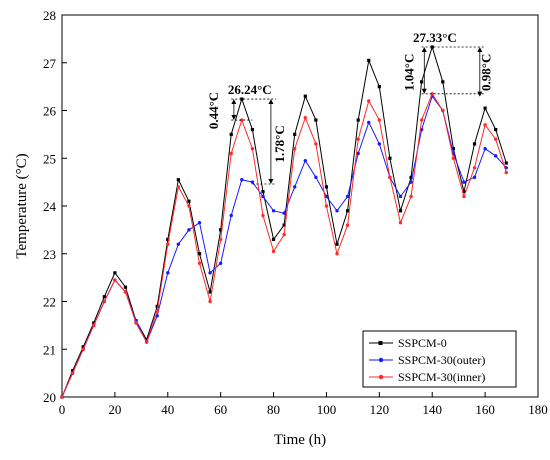  Describe the element at coordinates (49, 158) in the screenshot. I see `y-tick-label: 25` at that location.